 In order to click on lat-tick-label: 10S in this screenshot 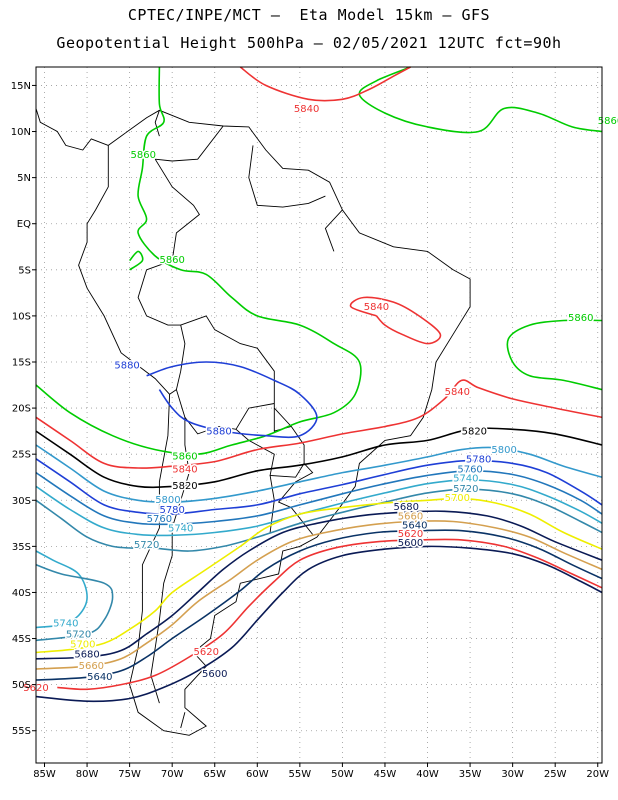, I will do `click(21, 316)`.